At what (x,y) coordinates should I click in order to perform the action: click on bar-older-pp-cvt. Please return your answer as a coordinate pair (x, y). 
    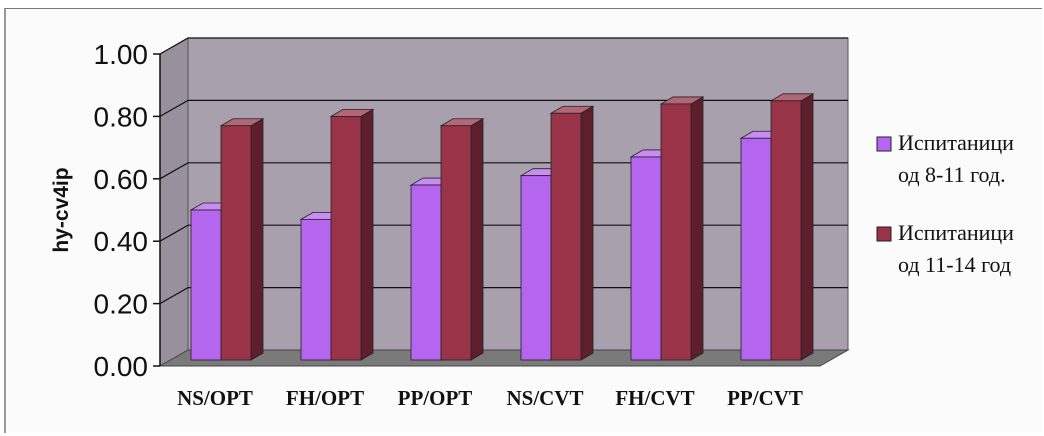
    Looking at the image, I should click on (792, 227).